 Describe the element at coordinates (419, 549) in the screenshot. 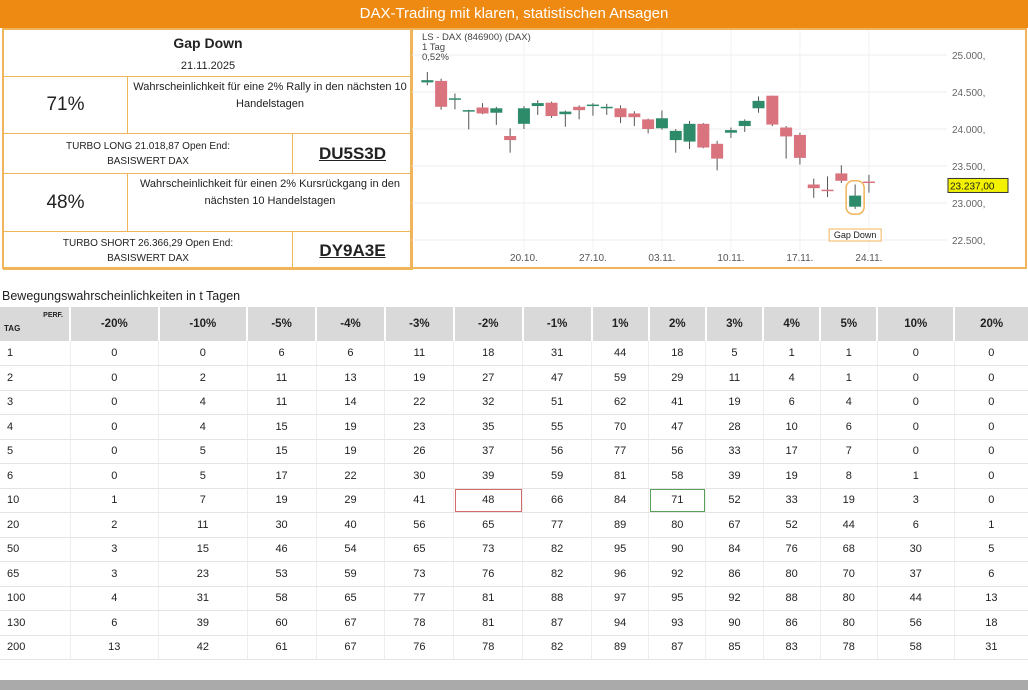

I see `table-cell: 65` at that location.